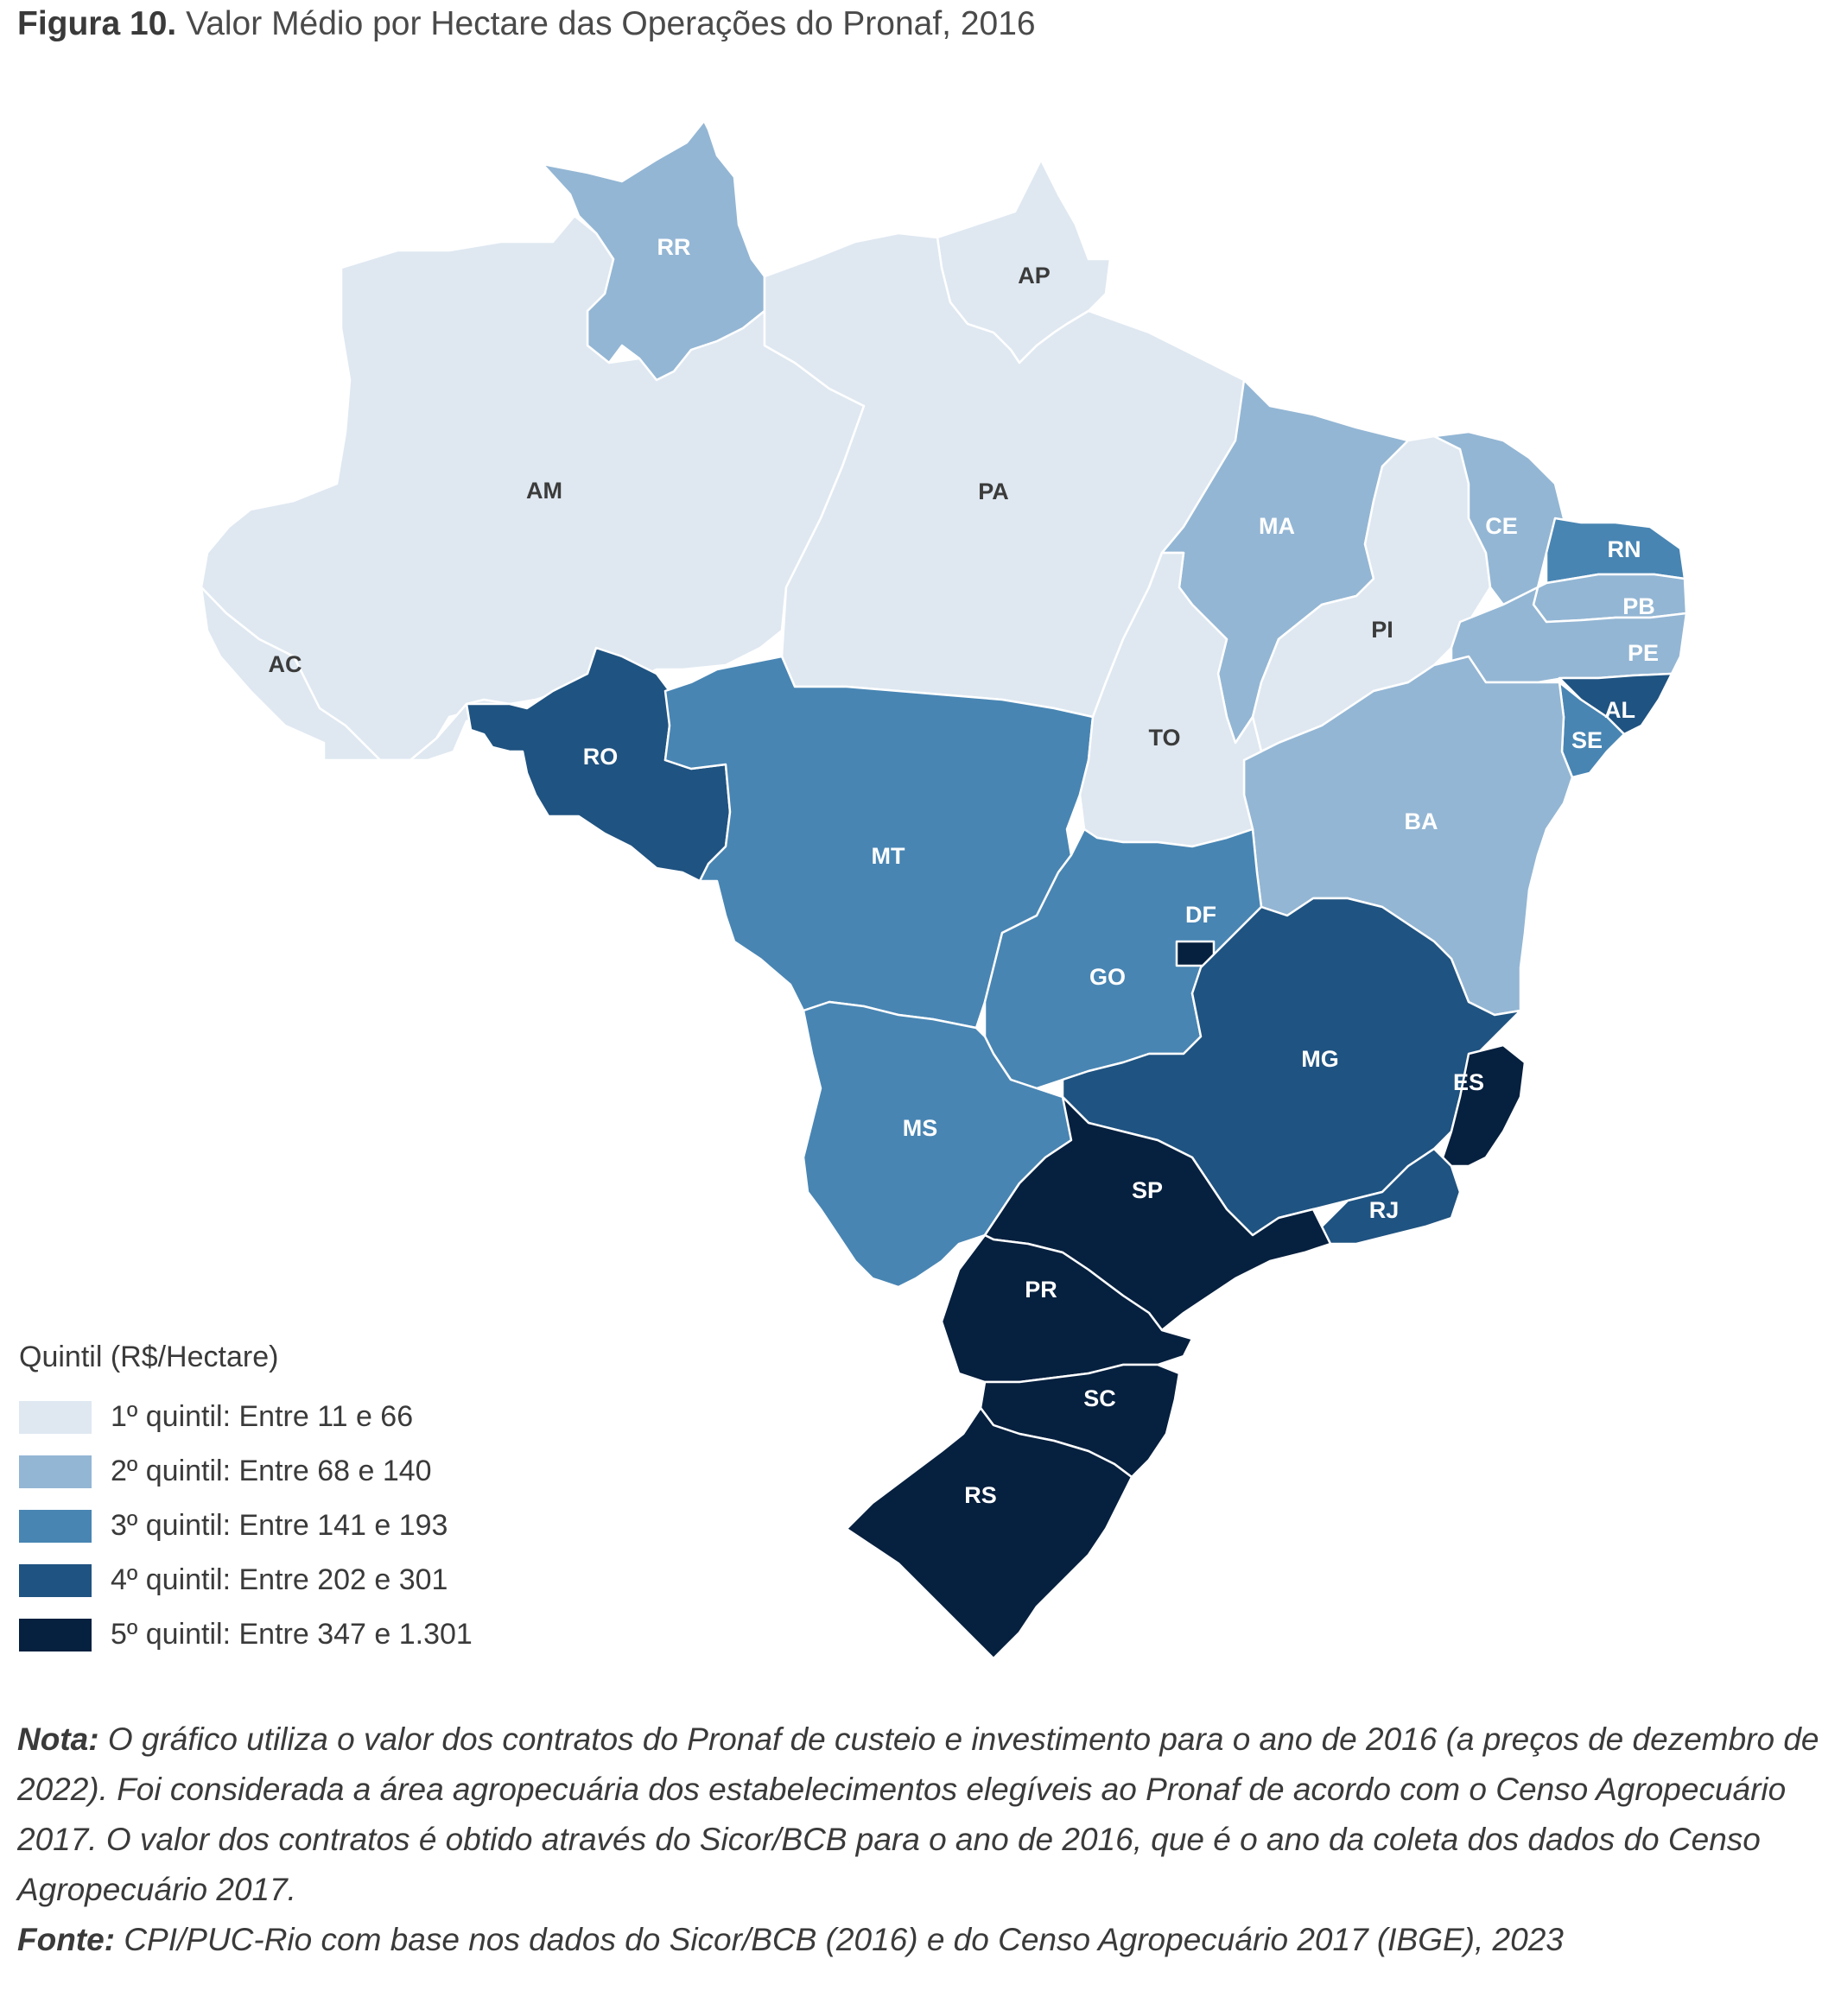 This screenshot has width=1841, height=2016. What do you see at coordinates (1619, 710) in the screenshot?
I see `label-al: AL` at bounding box center [1619, 710].